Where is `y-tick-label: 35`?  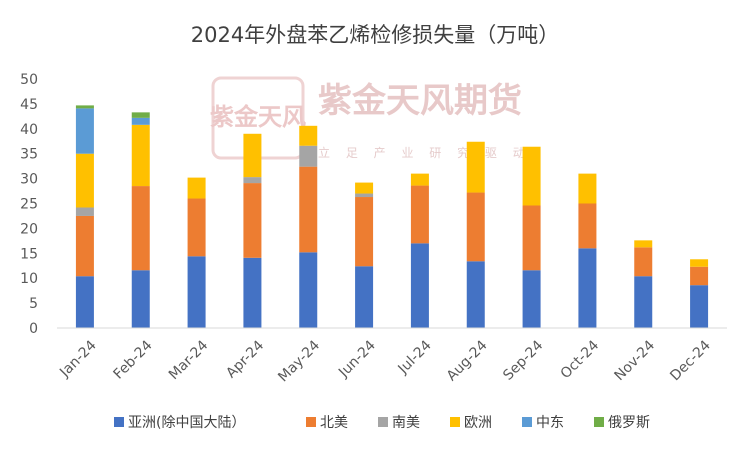
y-tick-label: 35 is located at coordinates (29, 155).